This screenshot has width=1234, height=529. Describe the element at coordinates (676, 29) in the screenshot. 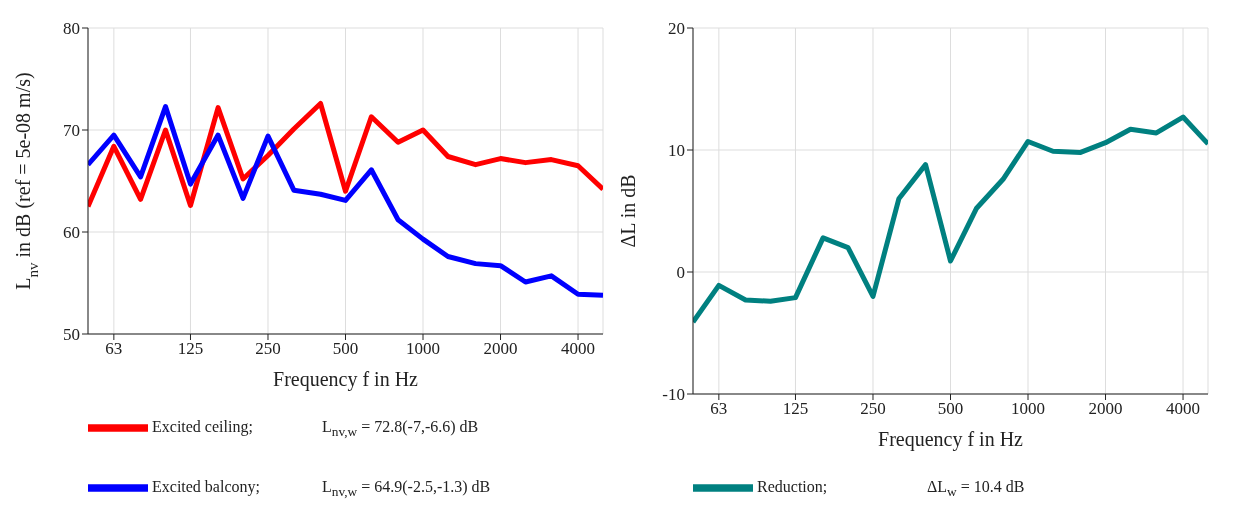

I see `y-tick-label: 20` at that location.